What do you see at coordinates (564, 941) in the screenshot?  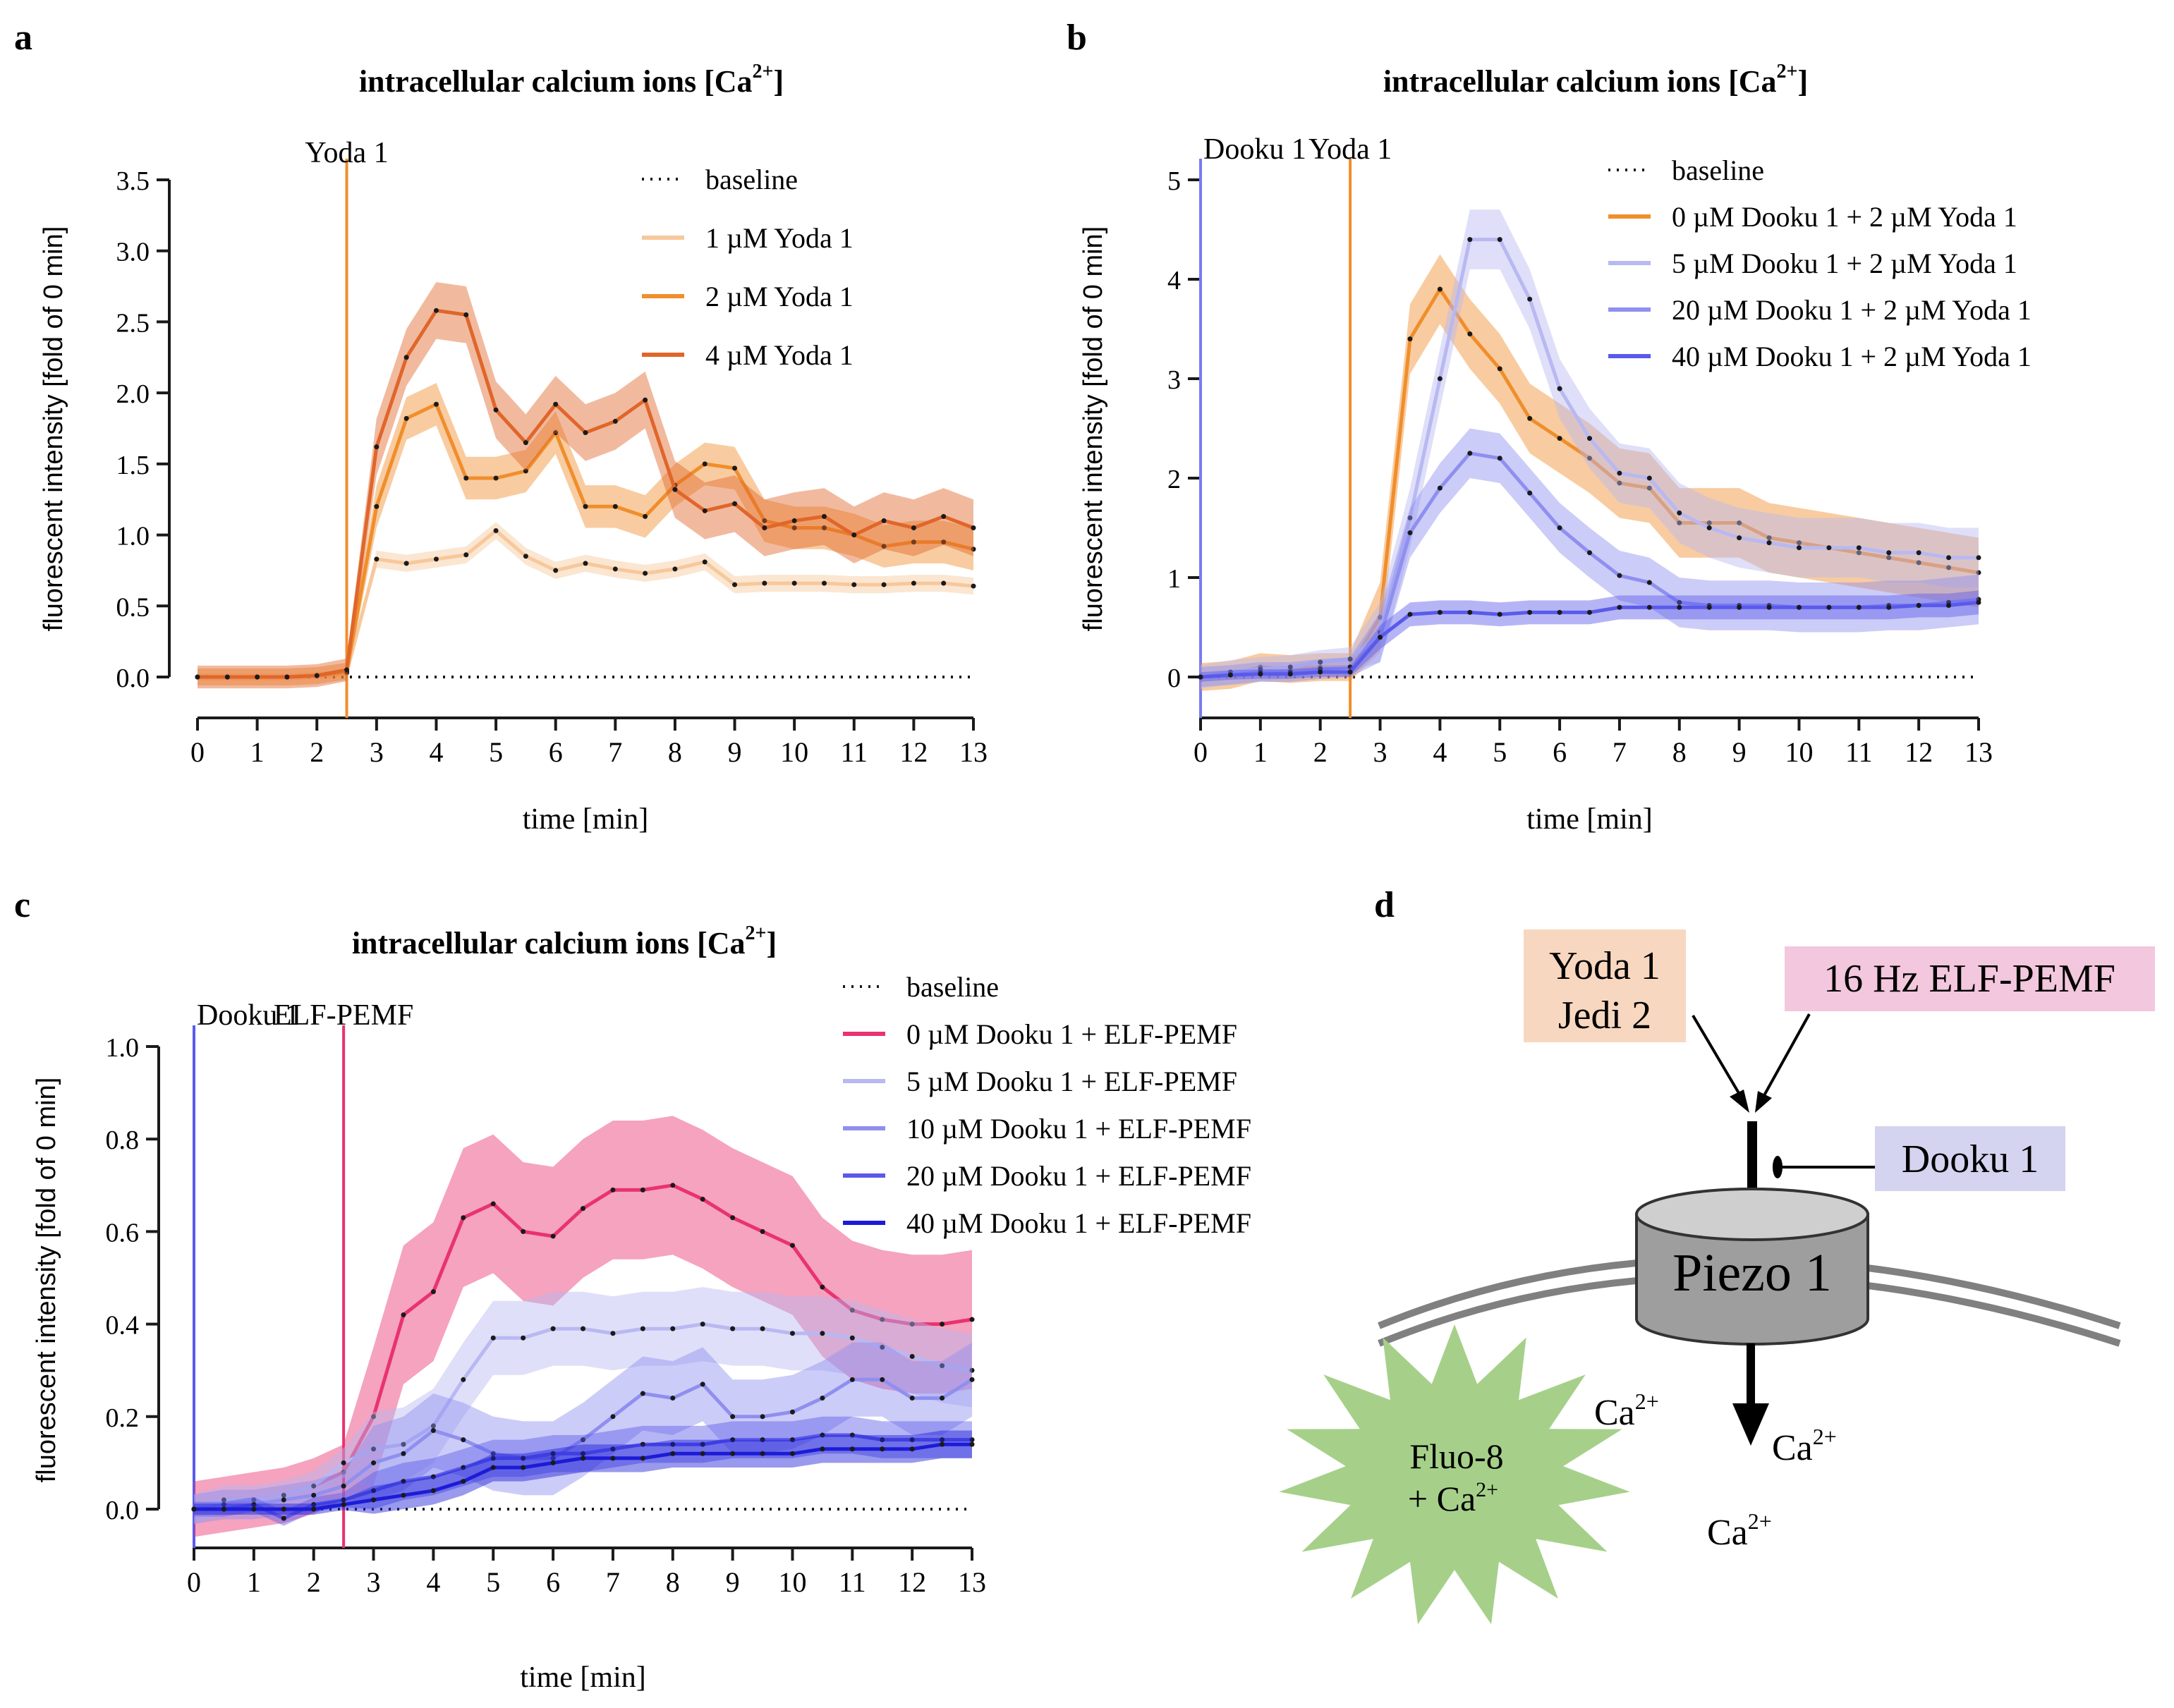 I see `chart-c-title: intracellular calcium ions [Ca2+]` at bounding box center [564, 941].